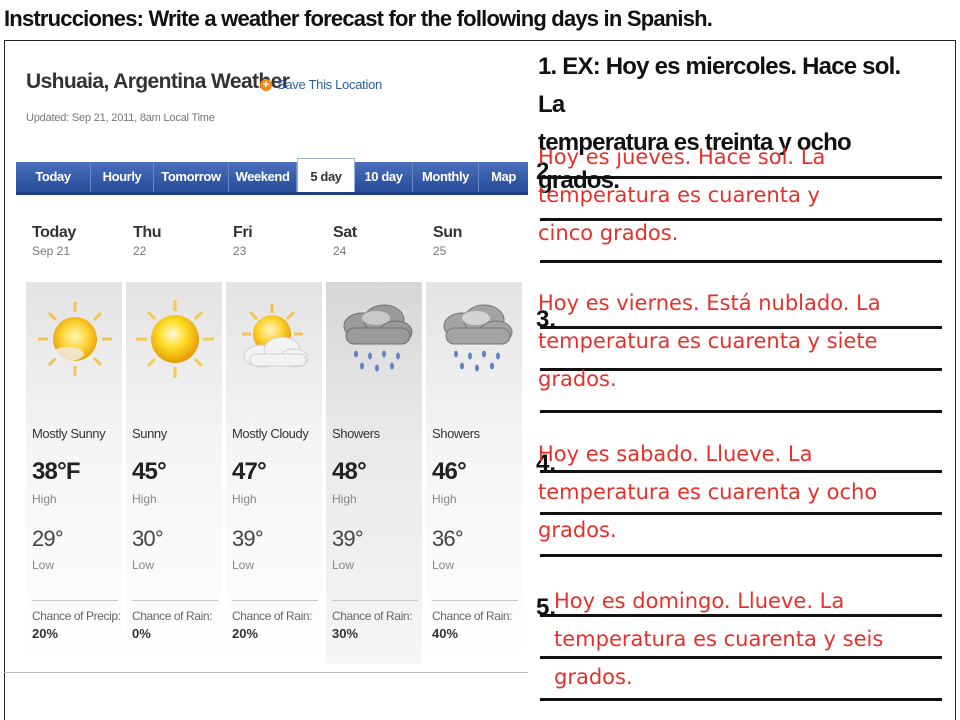 This screenshot has width=960, height=720. Describe the element at coordinates (480, 241) in the screenshot. I see `day-header: Sun 25` at that location.